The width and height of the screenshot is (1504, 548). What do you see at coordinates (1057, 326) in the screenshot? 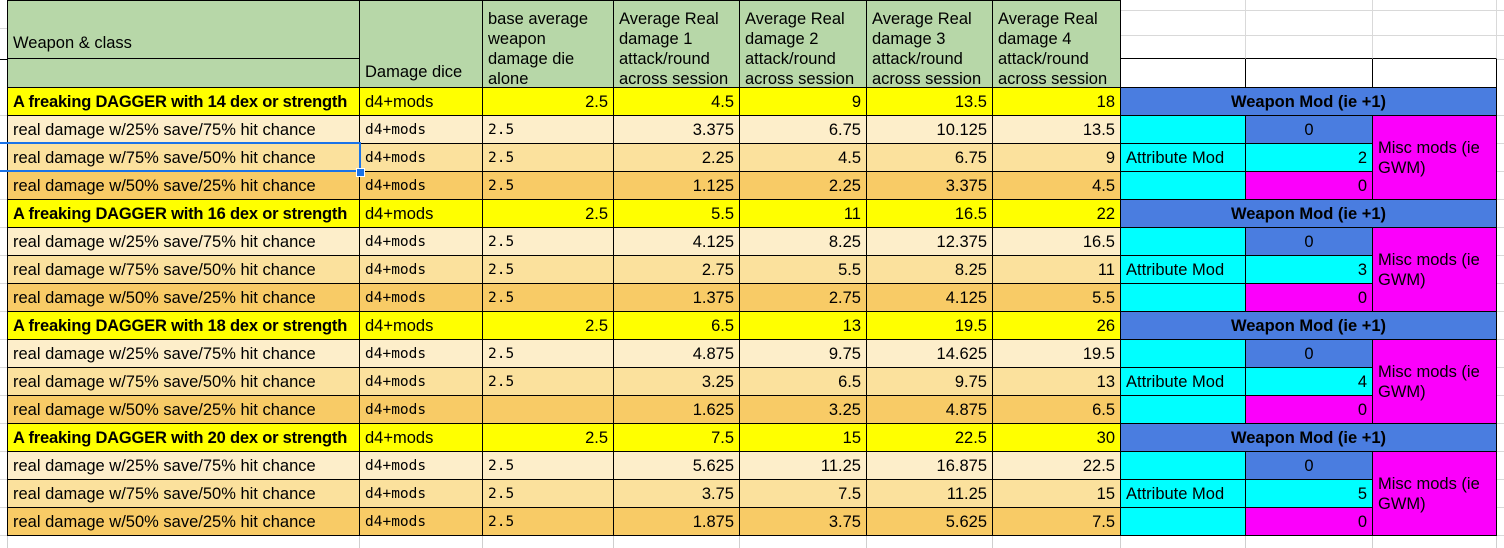
I see `avg-damage-cell: 26` at bounding box center [1057, 326].